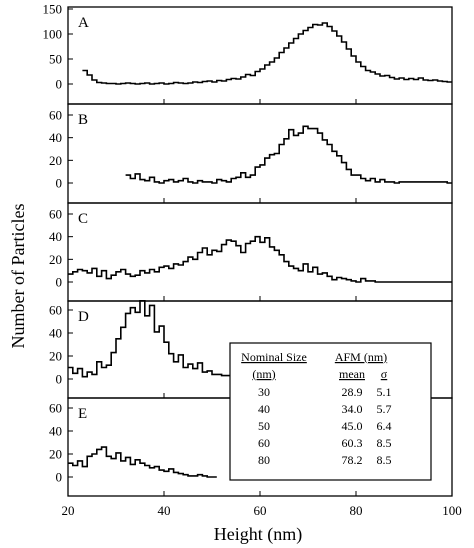  Describe the element at coordinates (288, 154) in the screenshot. I see `histogram-b` at that location.